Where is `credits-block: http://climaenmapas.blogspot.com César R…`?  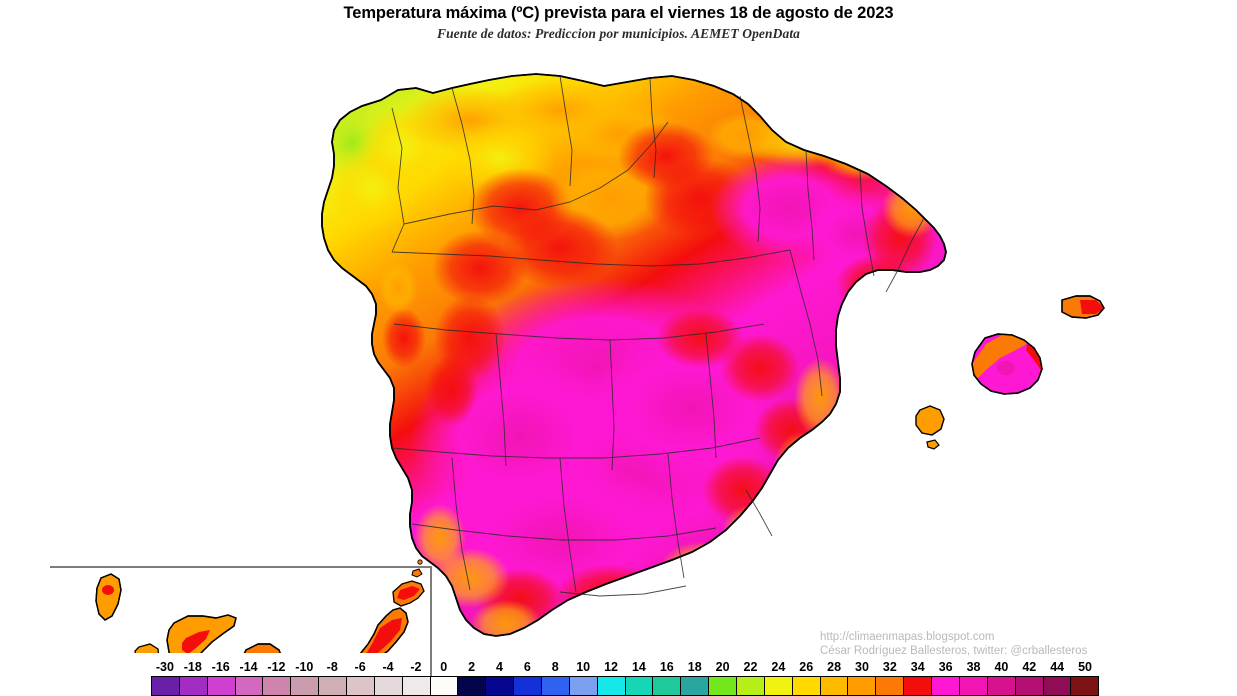
credits-block: http://climaenmapas.blogspot.com César R… is located at coordinates (953, 644).